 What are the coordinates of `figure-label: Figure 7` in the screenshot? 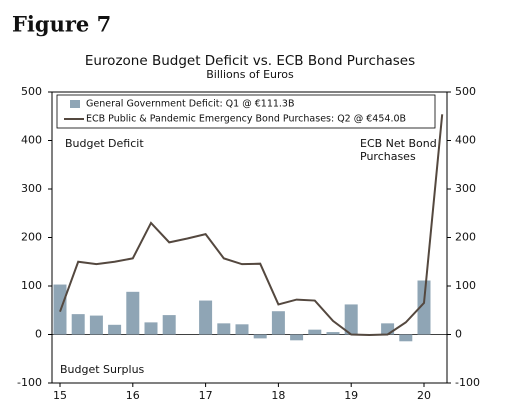 It's located at (61, 24).